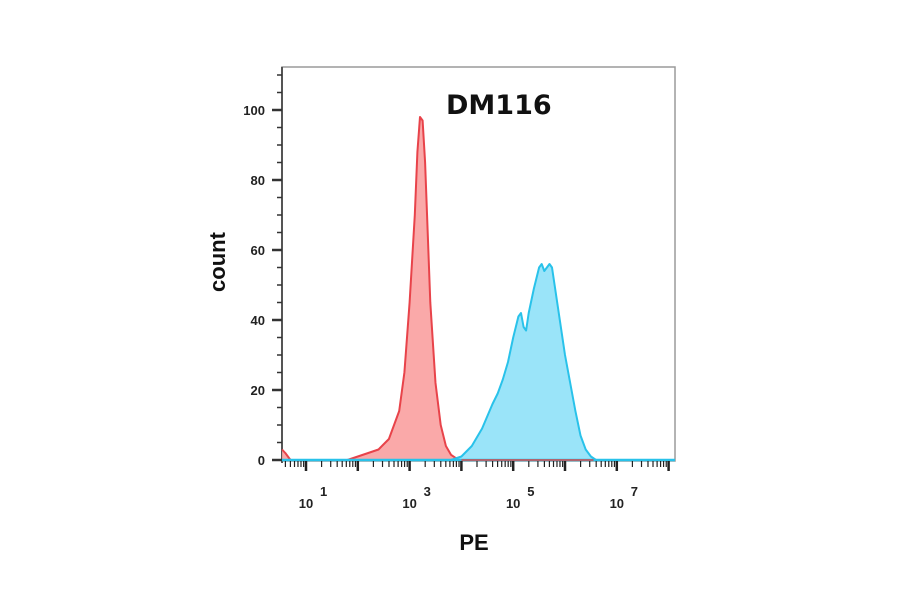 This screenshot has height=594, width=900. What do you see at coordinates (261, 460) in the screenshot?
I see `y-tick-label: 0` at bounding box center [261, 460].